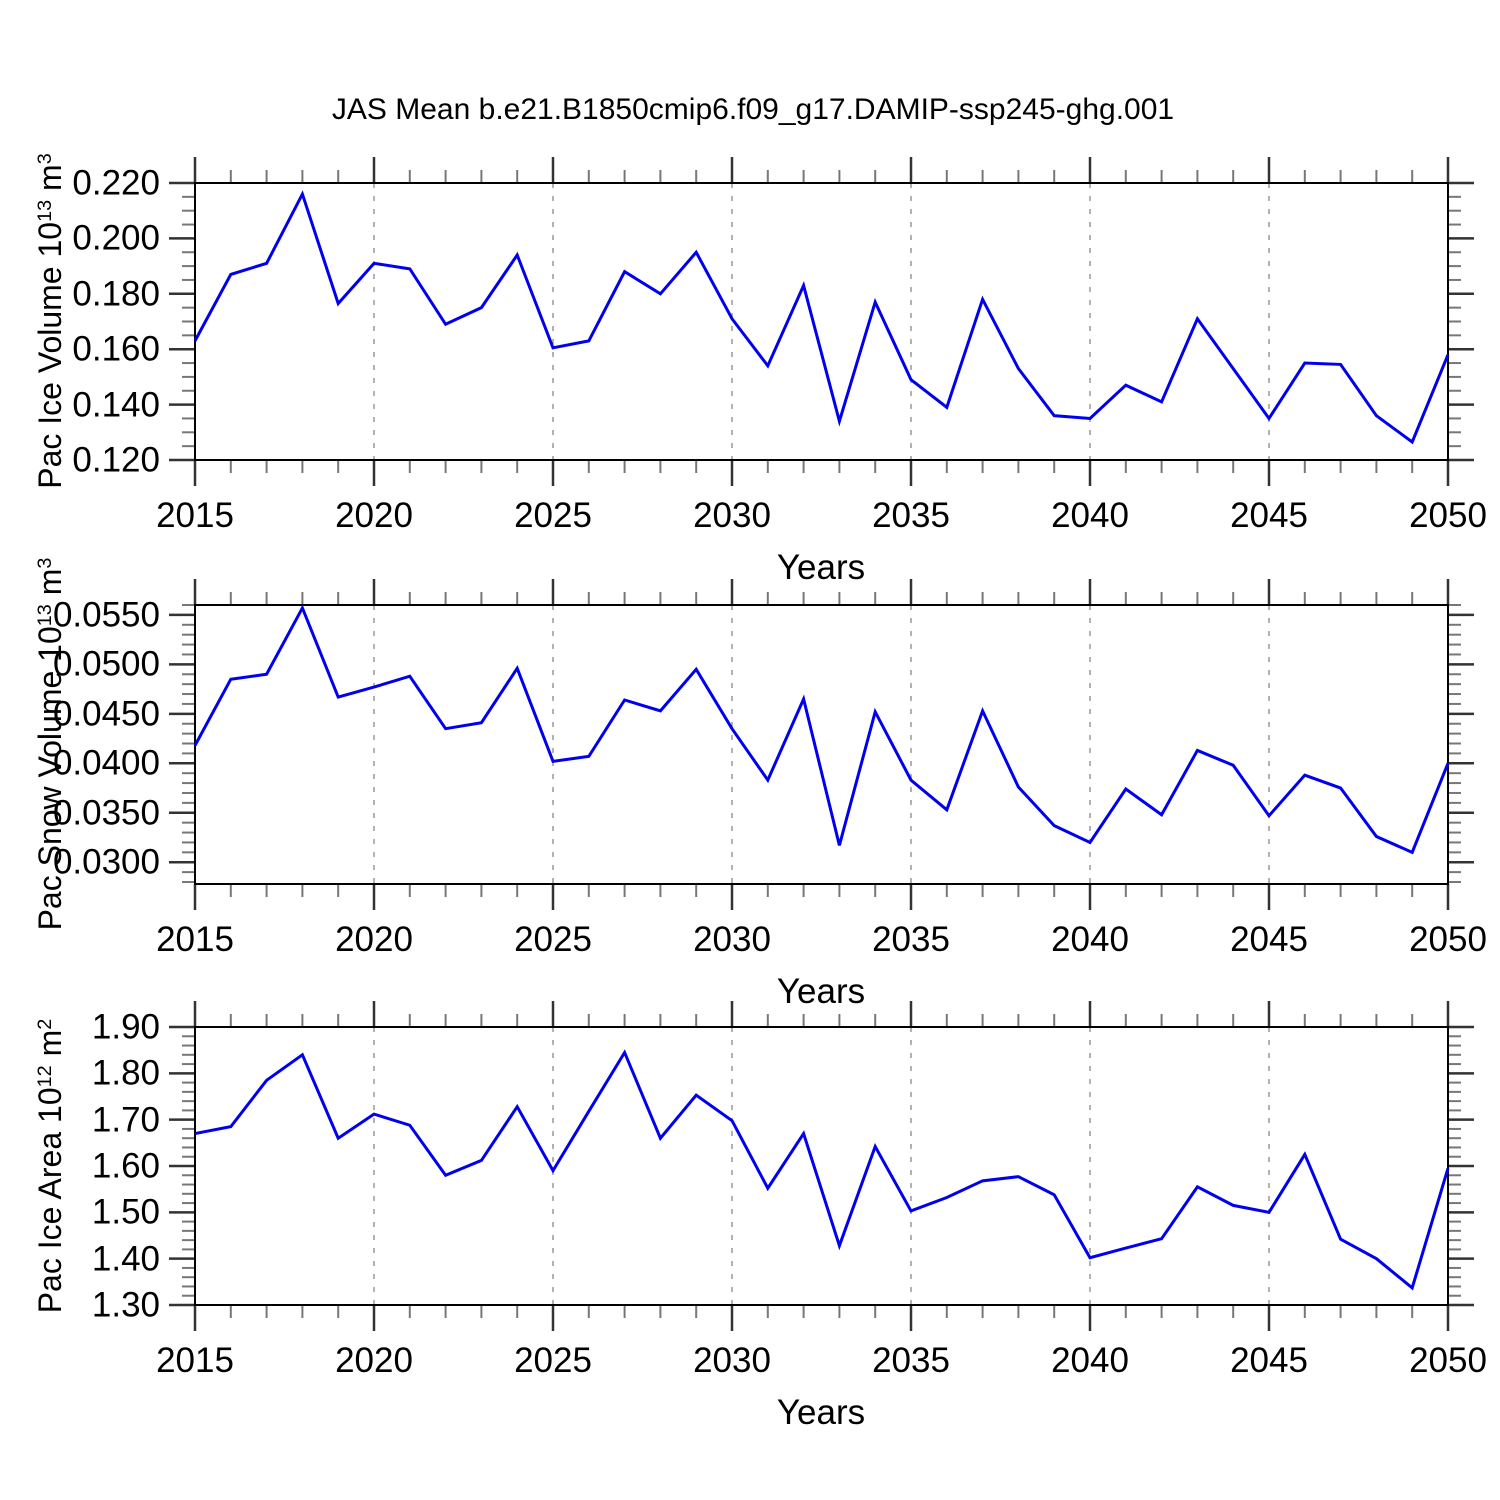 The width and height of the screenshot is (1500, 1500). What do you see at coordinates (125, 1166) in the screenshot?
I see `y-tick-label: 1.60` at bounding box center [125, 1166].